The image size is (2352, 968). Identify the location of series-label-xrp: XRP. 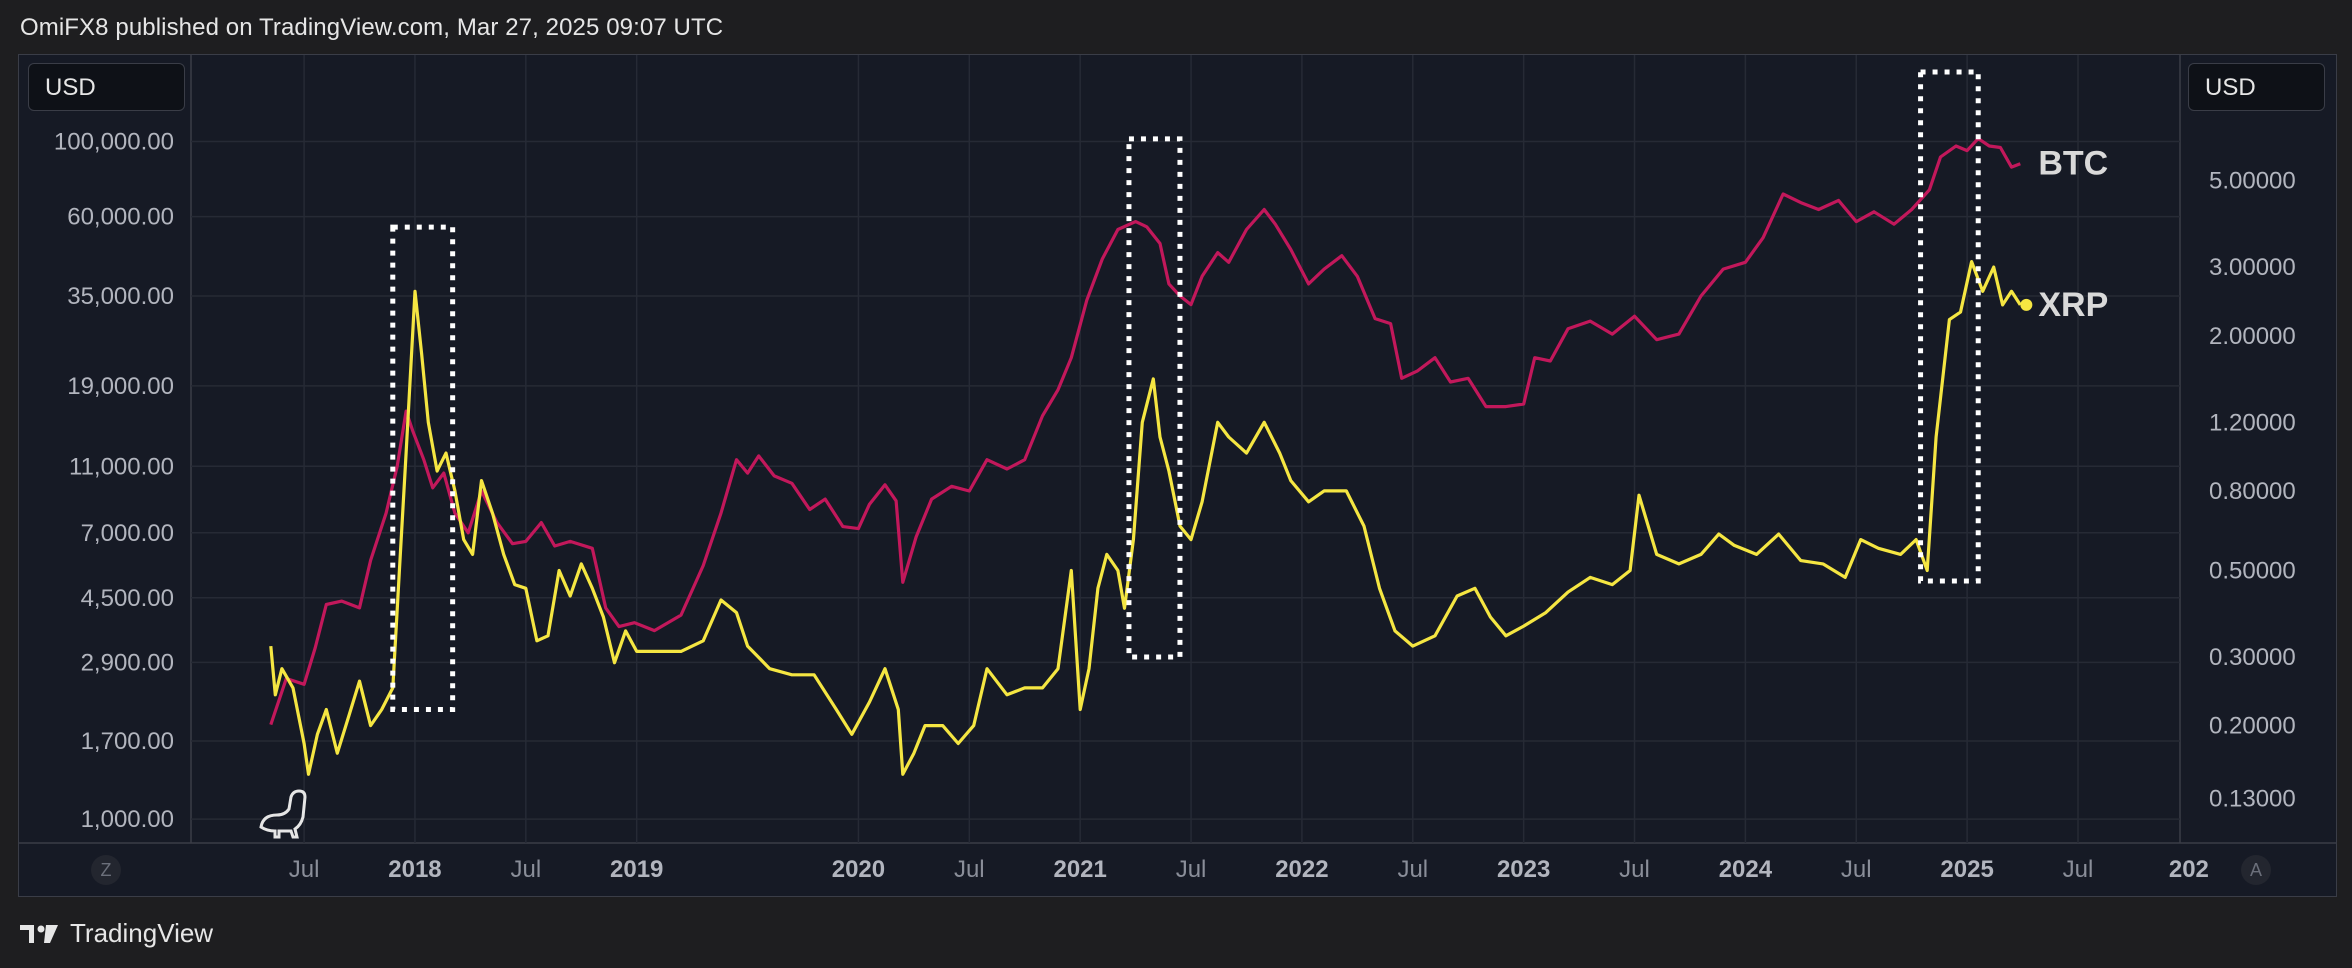
(2073, 305).